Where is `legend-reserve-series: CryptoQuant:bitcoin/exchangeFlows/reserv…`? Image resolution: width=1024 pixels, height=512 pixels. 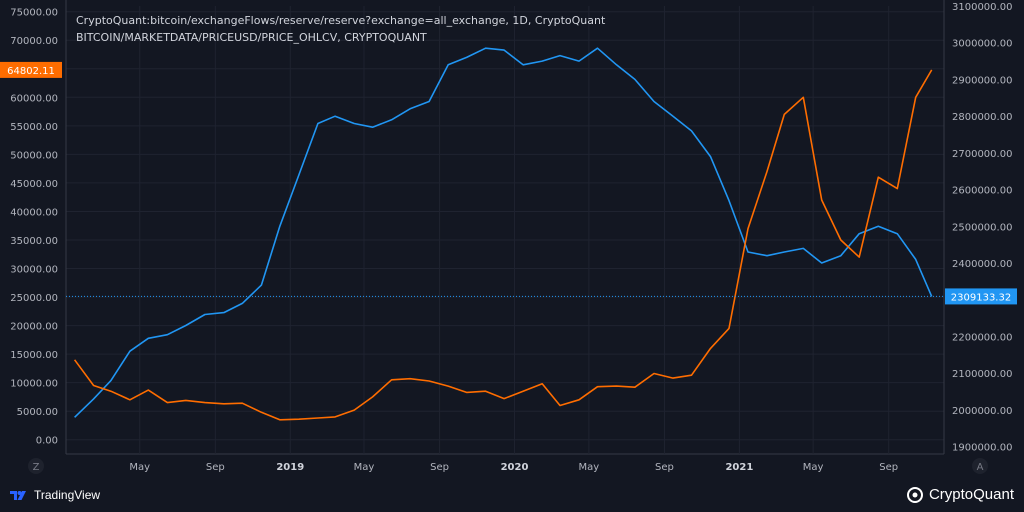
legend-reserve-series: CryptoQuant:bitcoin/exchangeFlows/reserv… is located at coordinates (341, 20).